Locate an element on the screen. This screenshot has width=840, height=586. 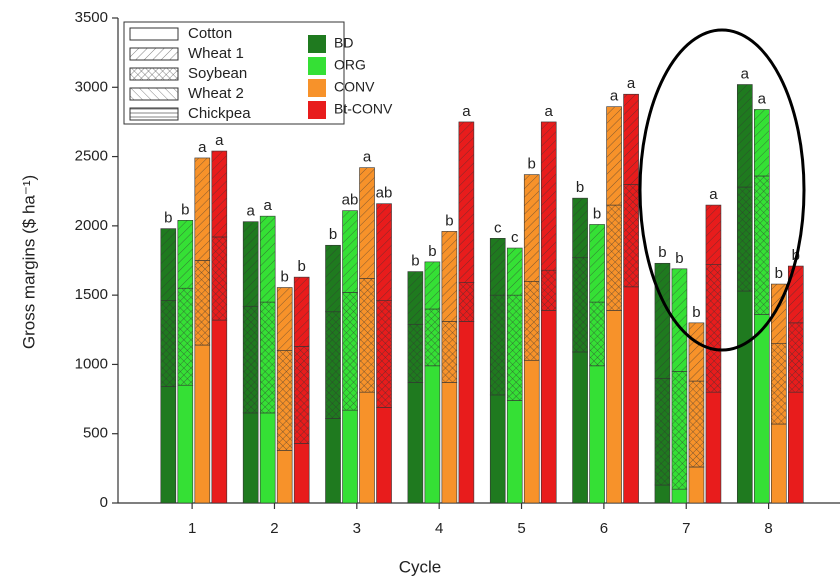
y-tick-label: 1500 is located at coordinates (91, 294).